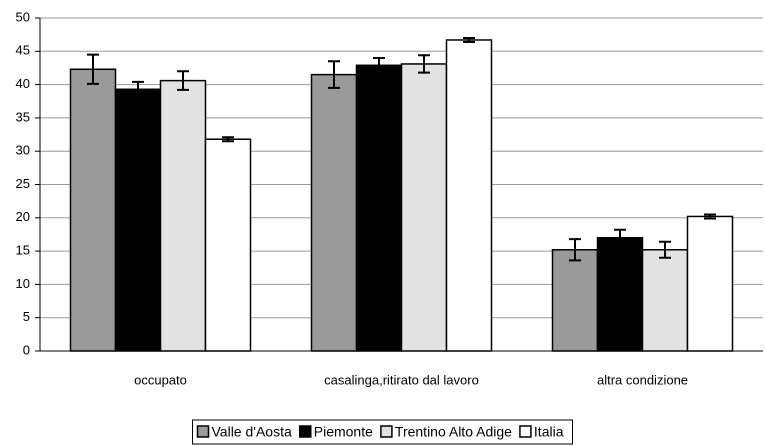 The height and width of the screenshot is (446, 765). What do you see at coordinates (23, 16) in the screenshot?
I see `y-tick-label: 50` at bounding box center [23, 16].